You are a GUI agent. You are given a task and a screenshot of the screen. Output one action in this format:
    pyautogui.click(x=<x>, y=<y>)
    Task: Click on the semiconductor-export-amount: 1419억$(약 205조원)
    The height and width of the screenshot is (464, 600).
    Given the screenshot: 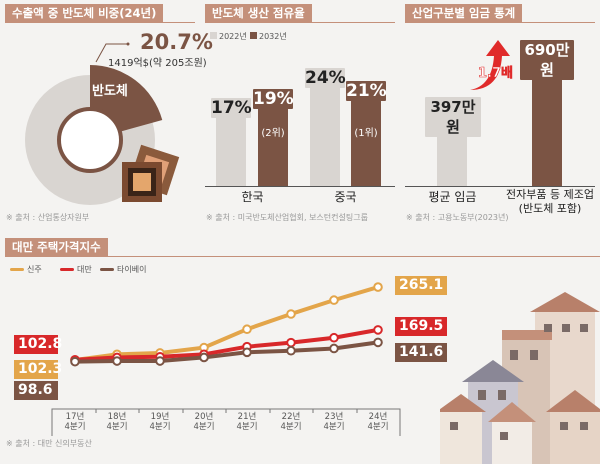 What is the action you would take?
    pyautogui.click(x=157, y=63)
    